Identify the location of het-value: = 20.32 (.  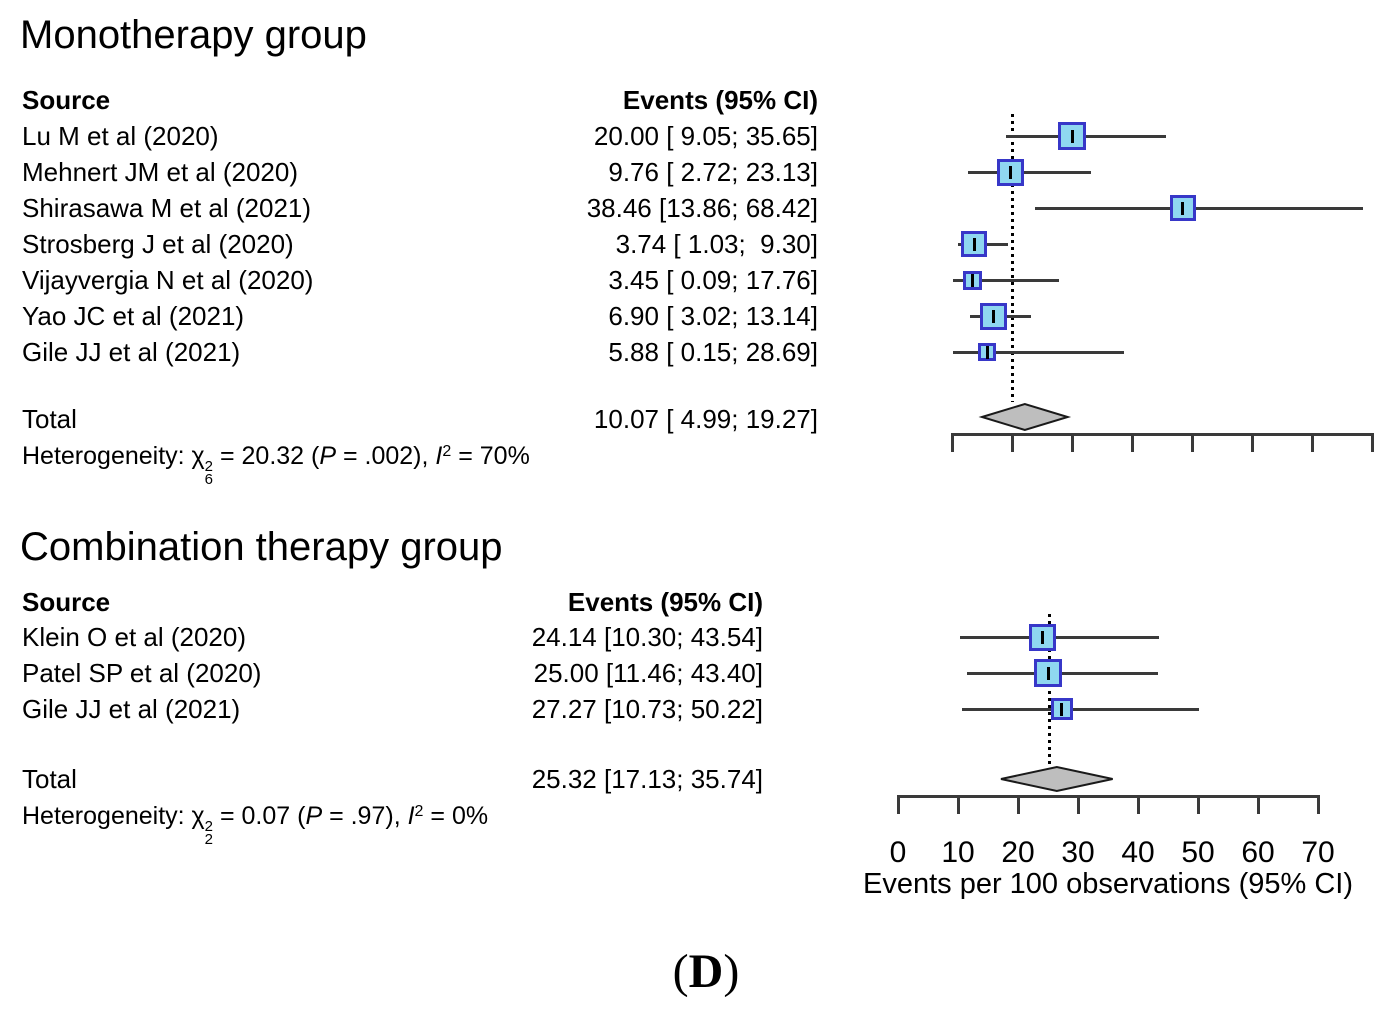
(266, 456).